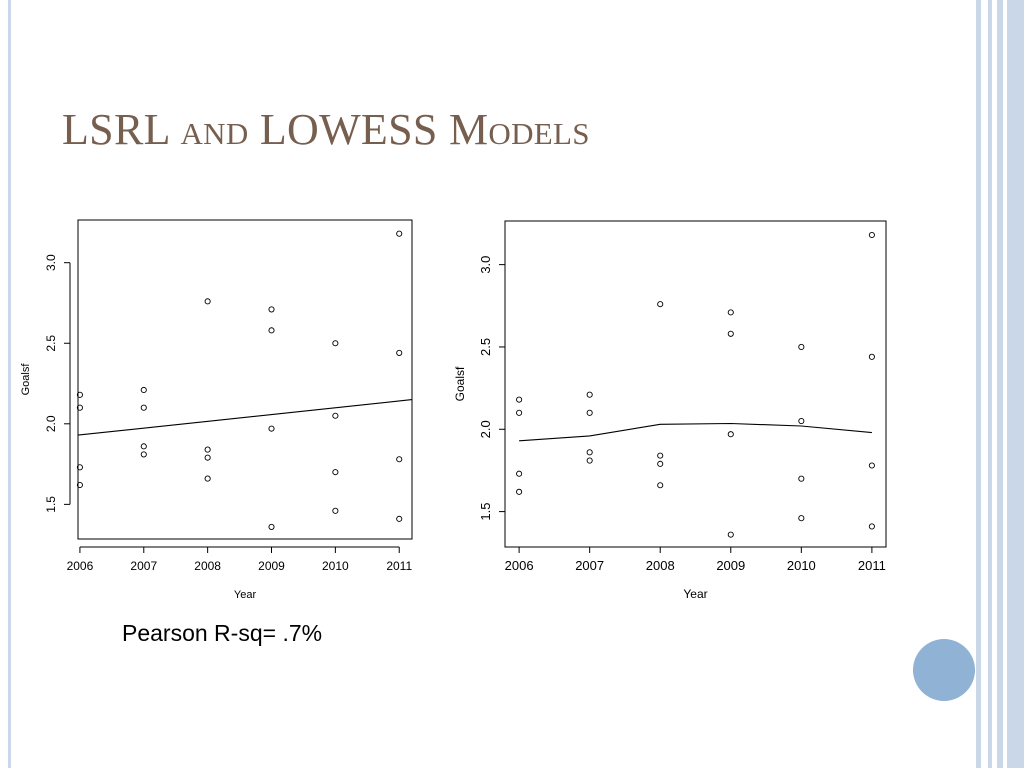 This screenshot has width=1024, height=768. Describe the element at coordinates (1000, 384) in the screenshot. I see `right-decorative-stripes` at that location.